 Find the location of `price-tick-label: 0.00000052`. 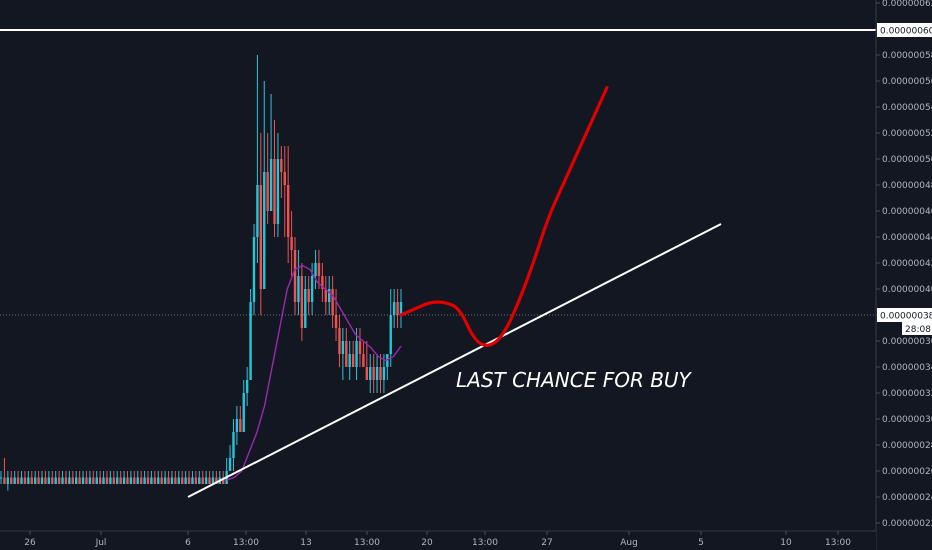

price-tick-label: 0.00000052 is located at coordinates (907, 134).